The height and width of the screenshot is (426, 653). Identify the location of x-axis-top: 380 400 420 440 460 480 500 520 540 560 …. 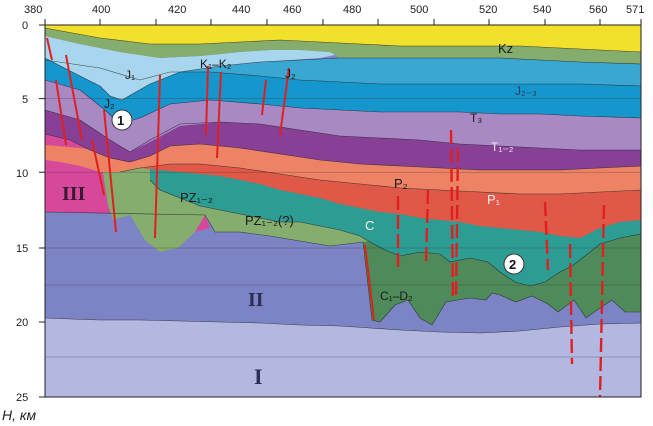
(334, 14).